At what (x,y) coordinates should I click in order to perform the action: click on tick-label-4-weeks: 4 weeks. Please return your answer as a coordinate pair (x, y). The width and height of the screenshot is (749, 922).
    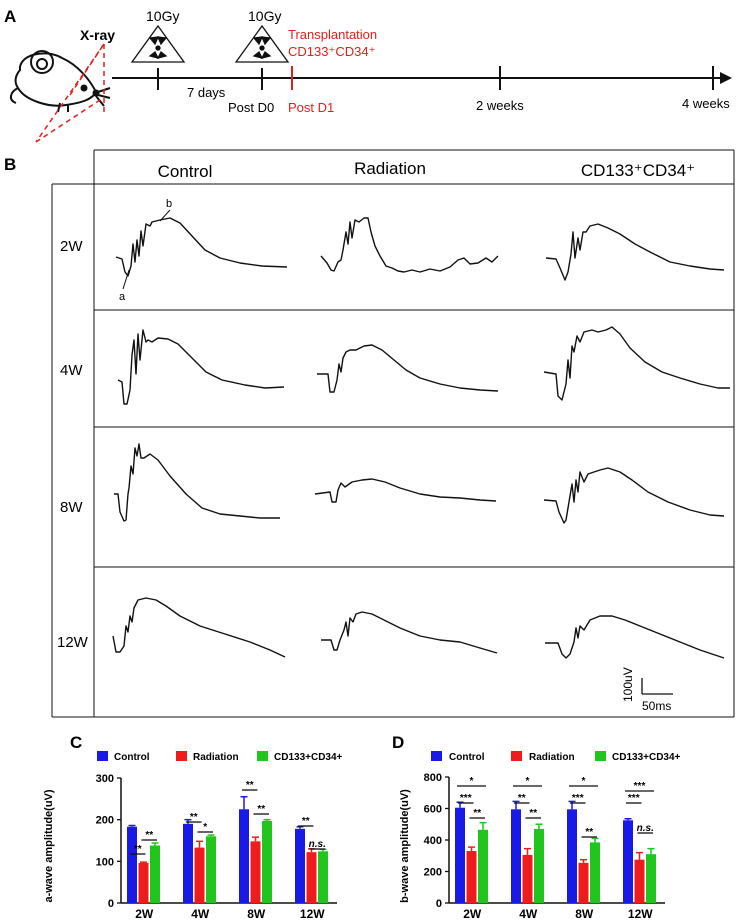
    Looking at the image, I should click on (706, 103).